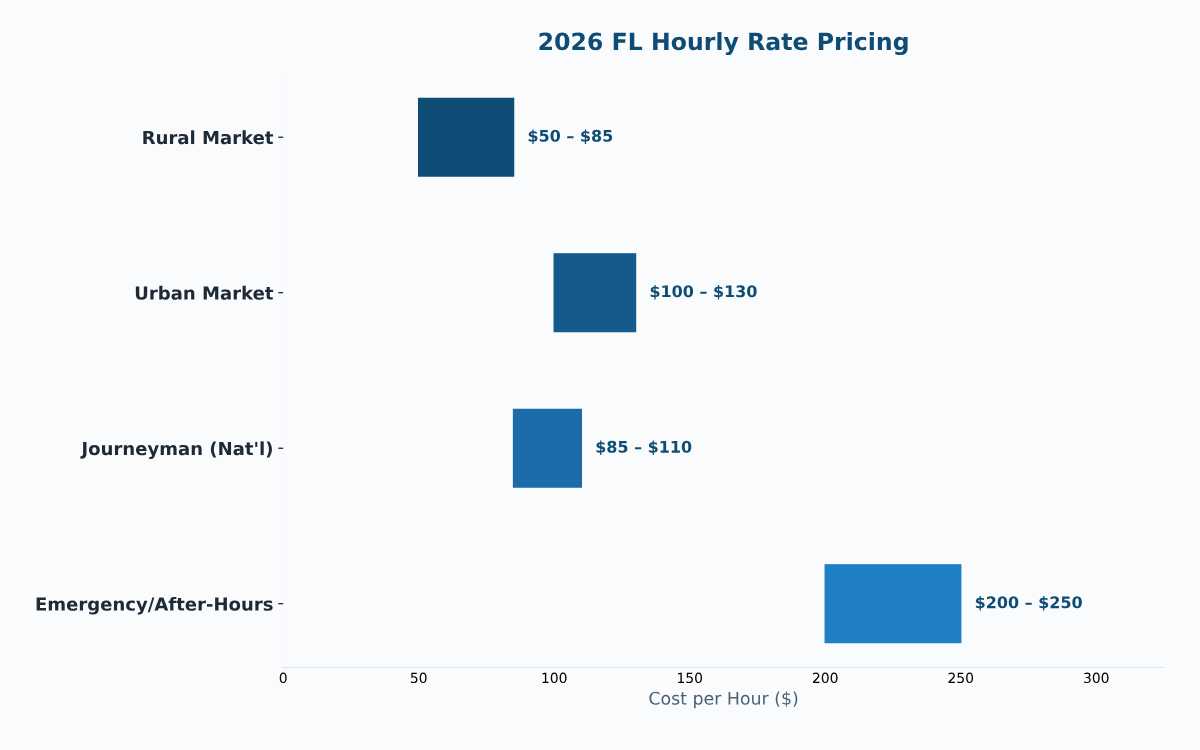  I want to click on x-tick-label: 200, so click(825, 678).